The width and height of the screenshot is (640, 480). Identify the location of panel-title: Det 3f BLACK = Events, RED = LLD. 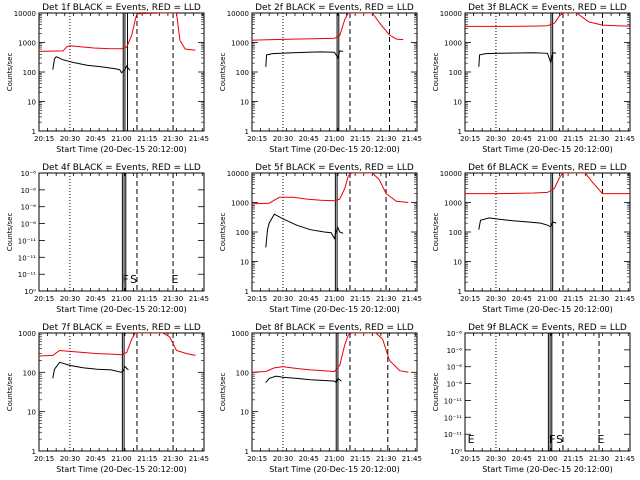
(547, 8).